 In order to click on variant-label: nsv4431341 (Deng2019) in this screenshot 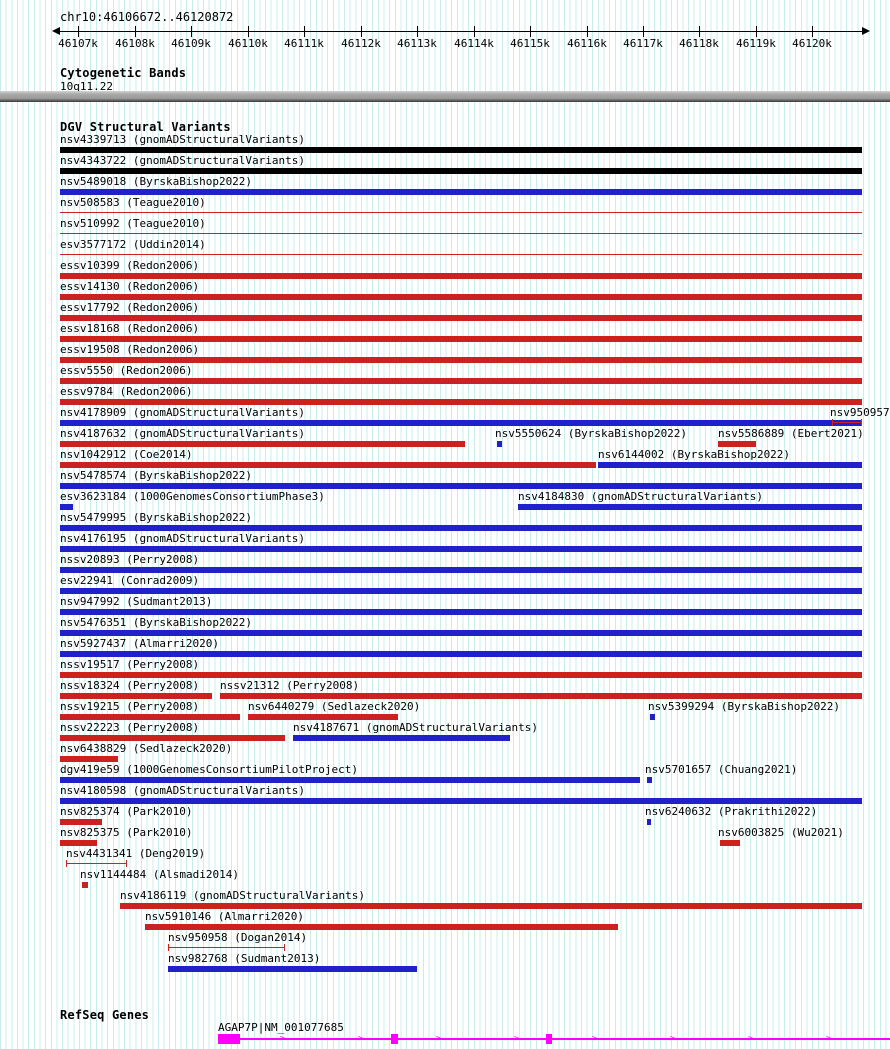, I will do `click(136, 853)`.